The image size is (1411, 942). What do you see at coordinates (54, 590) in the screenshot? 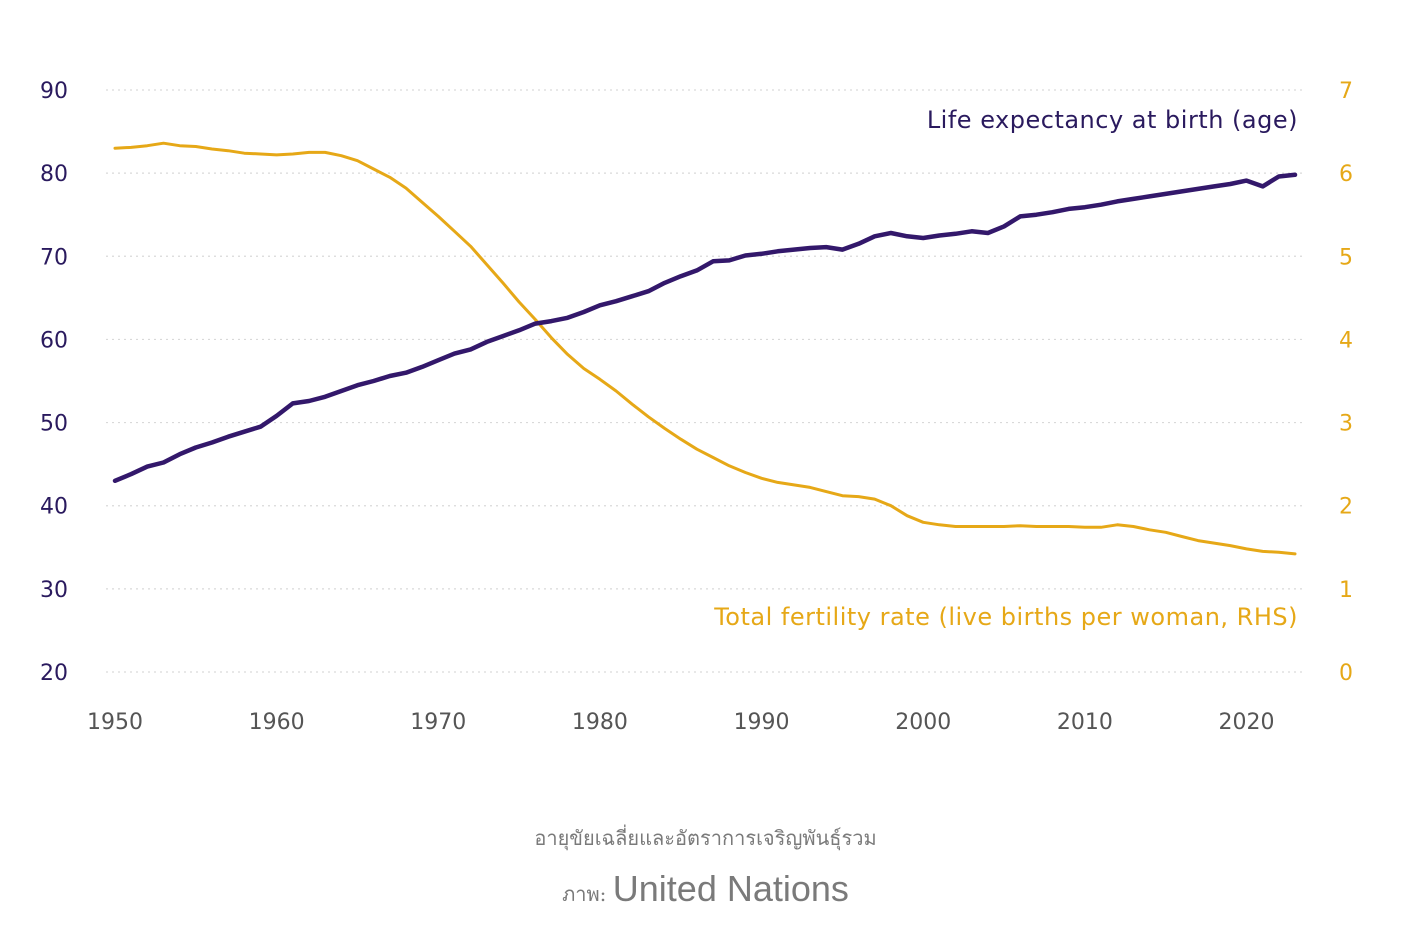
I see `left-tick-label: 30` at bounding box center [54, 590].